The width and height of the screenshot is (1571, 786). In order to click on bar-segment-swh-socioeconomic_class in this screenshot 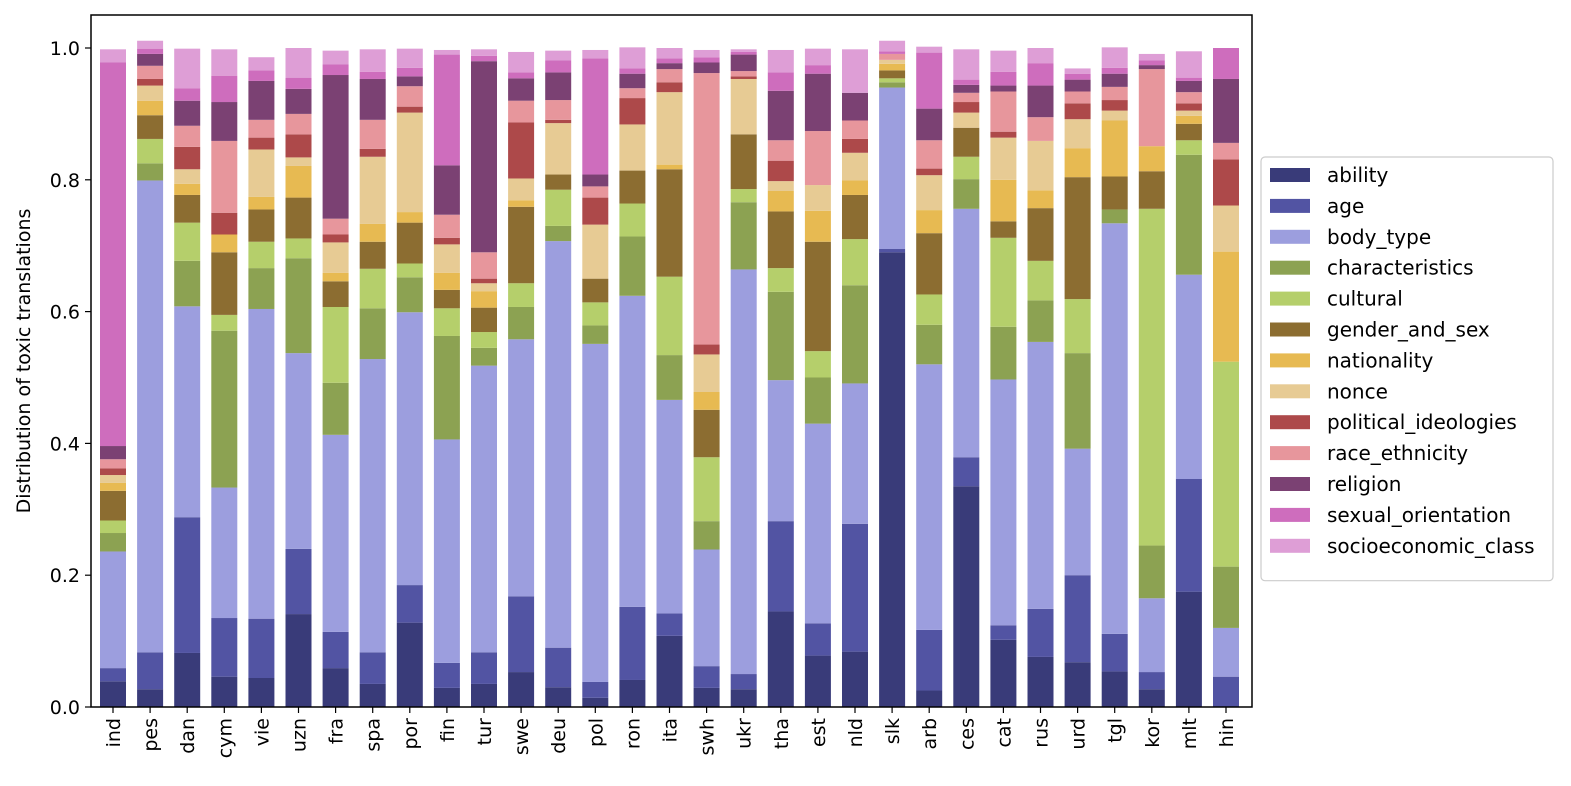, I will do `click(706, 53)`.